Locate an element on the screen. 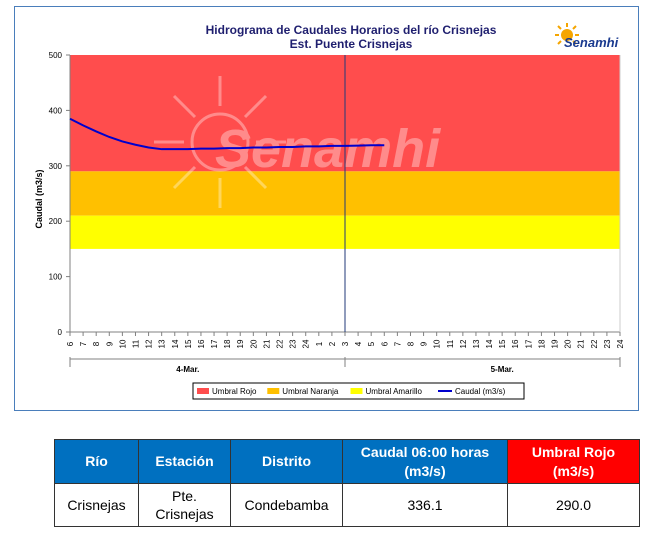 The image size is (666, 539). header-umbral-rojo-label: Umbral Rojo (m3/s) is located at coordinates (573, 461).